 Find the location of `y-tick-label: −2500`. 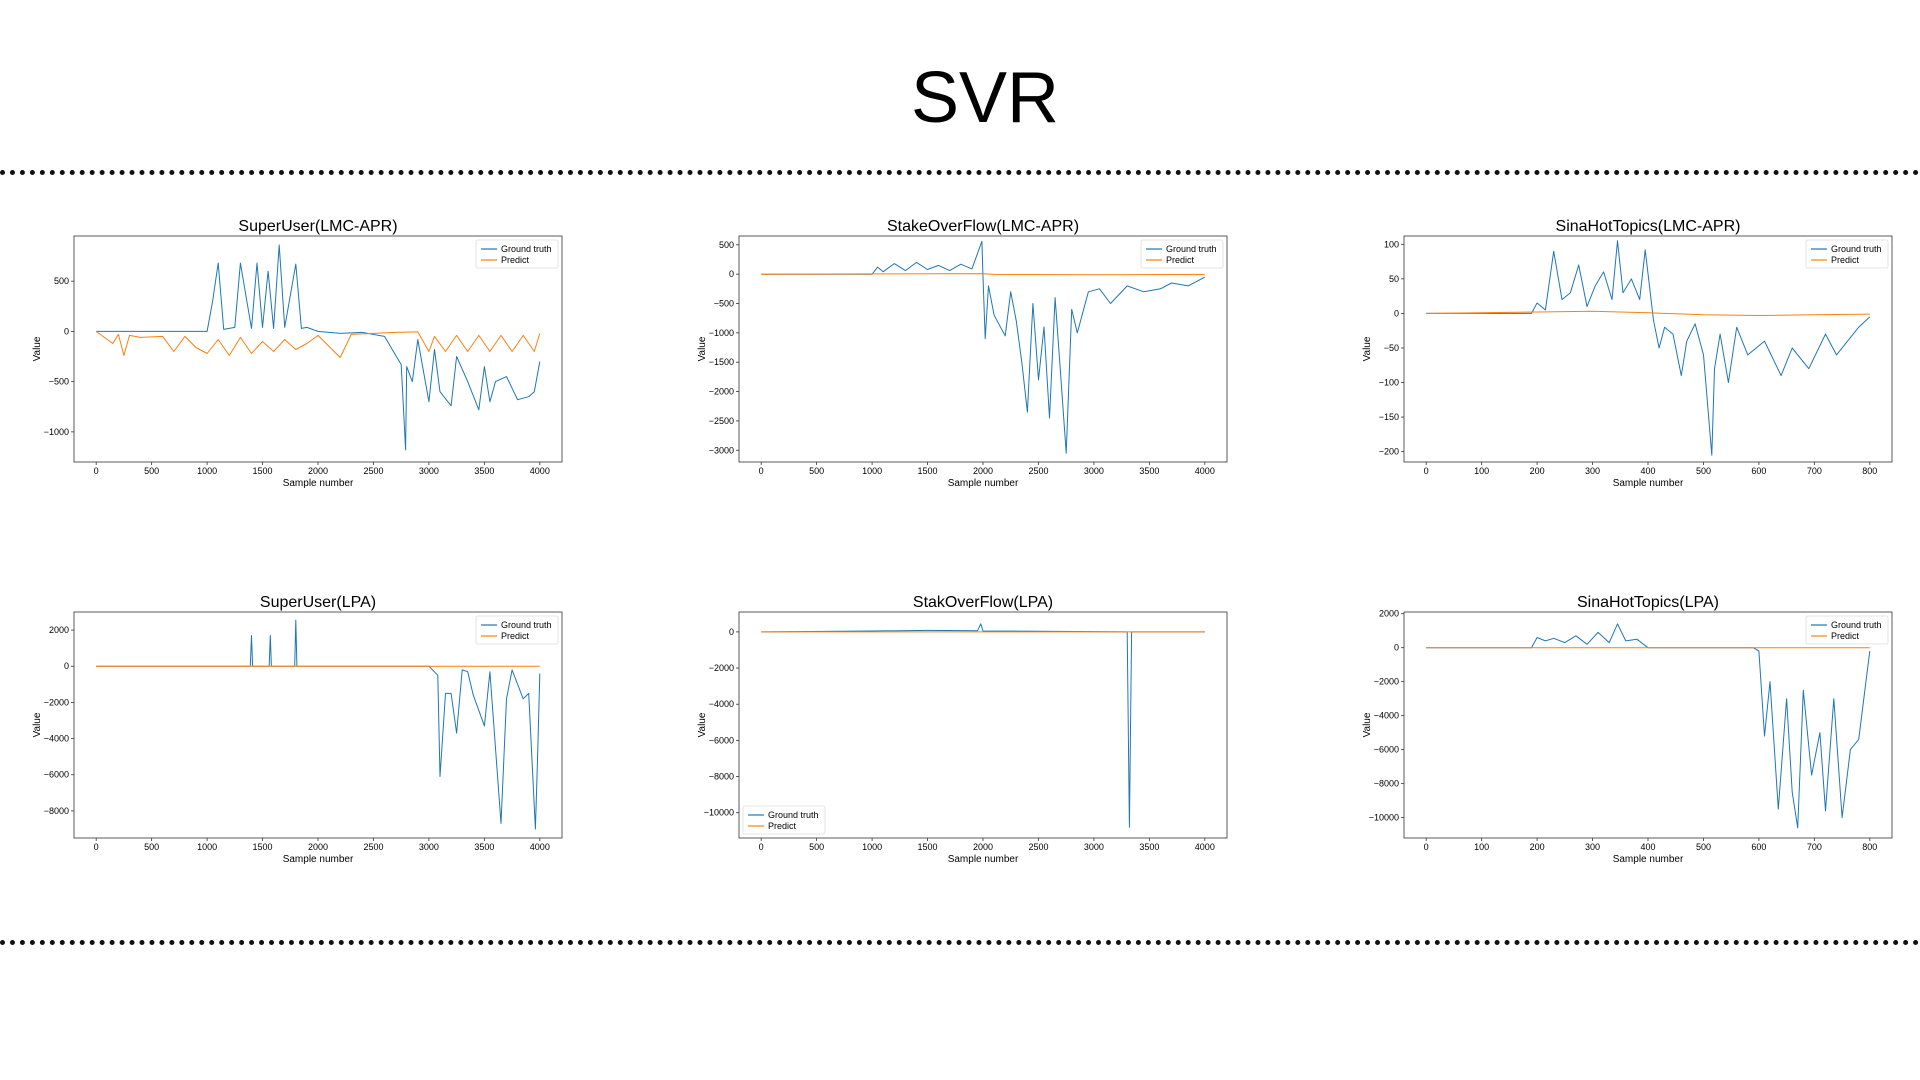

y-tick-label: −2500 is located at coordinates (721, 421).